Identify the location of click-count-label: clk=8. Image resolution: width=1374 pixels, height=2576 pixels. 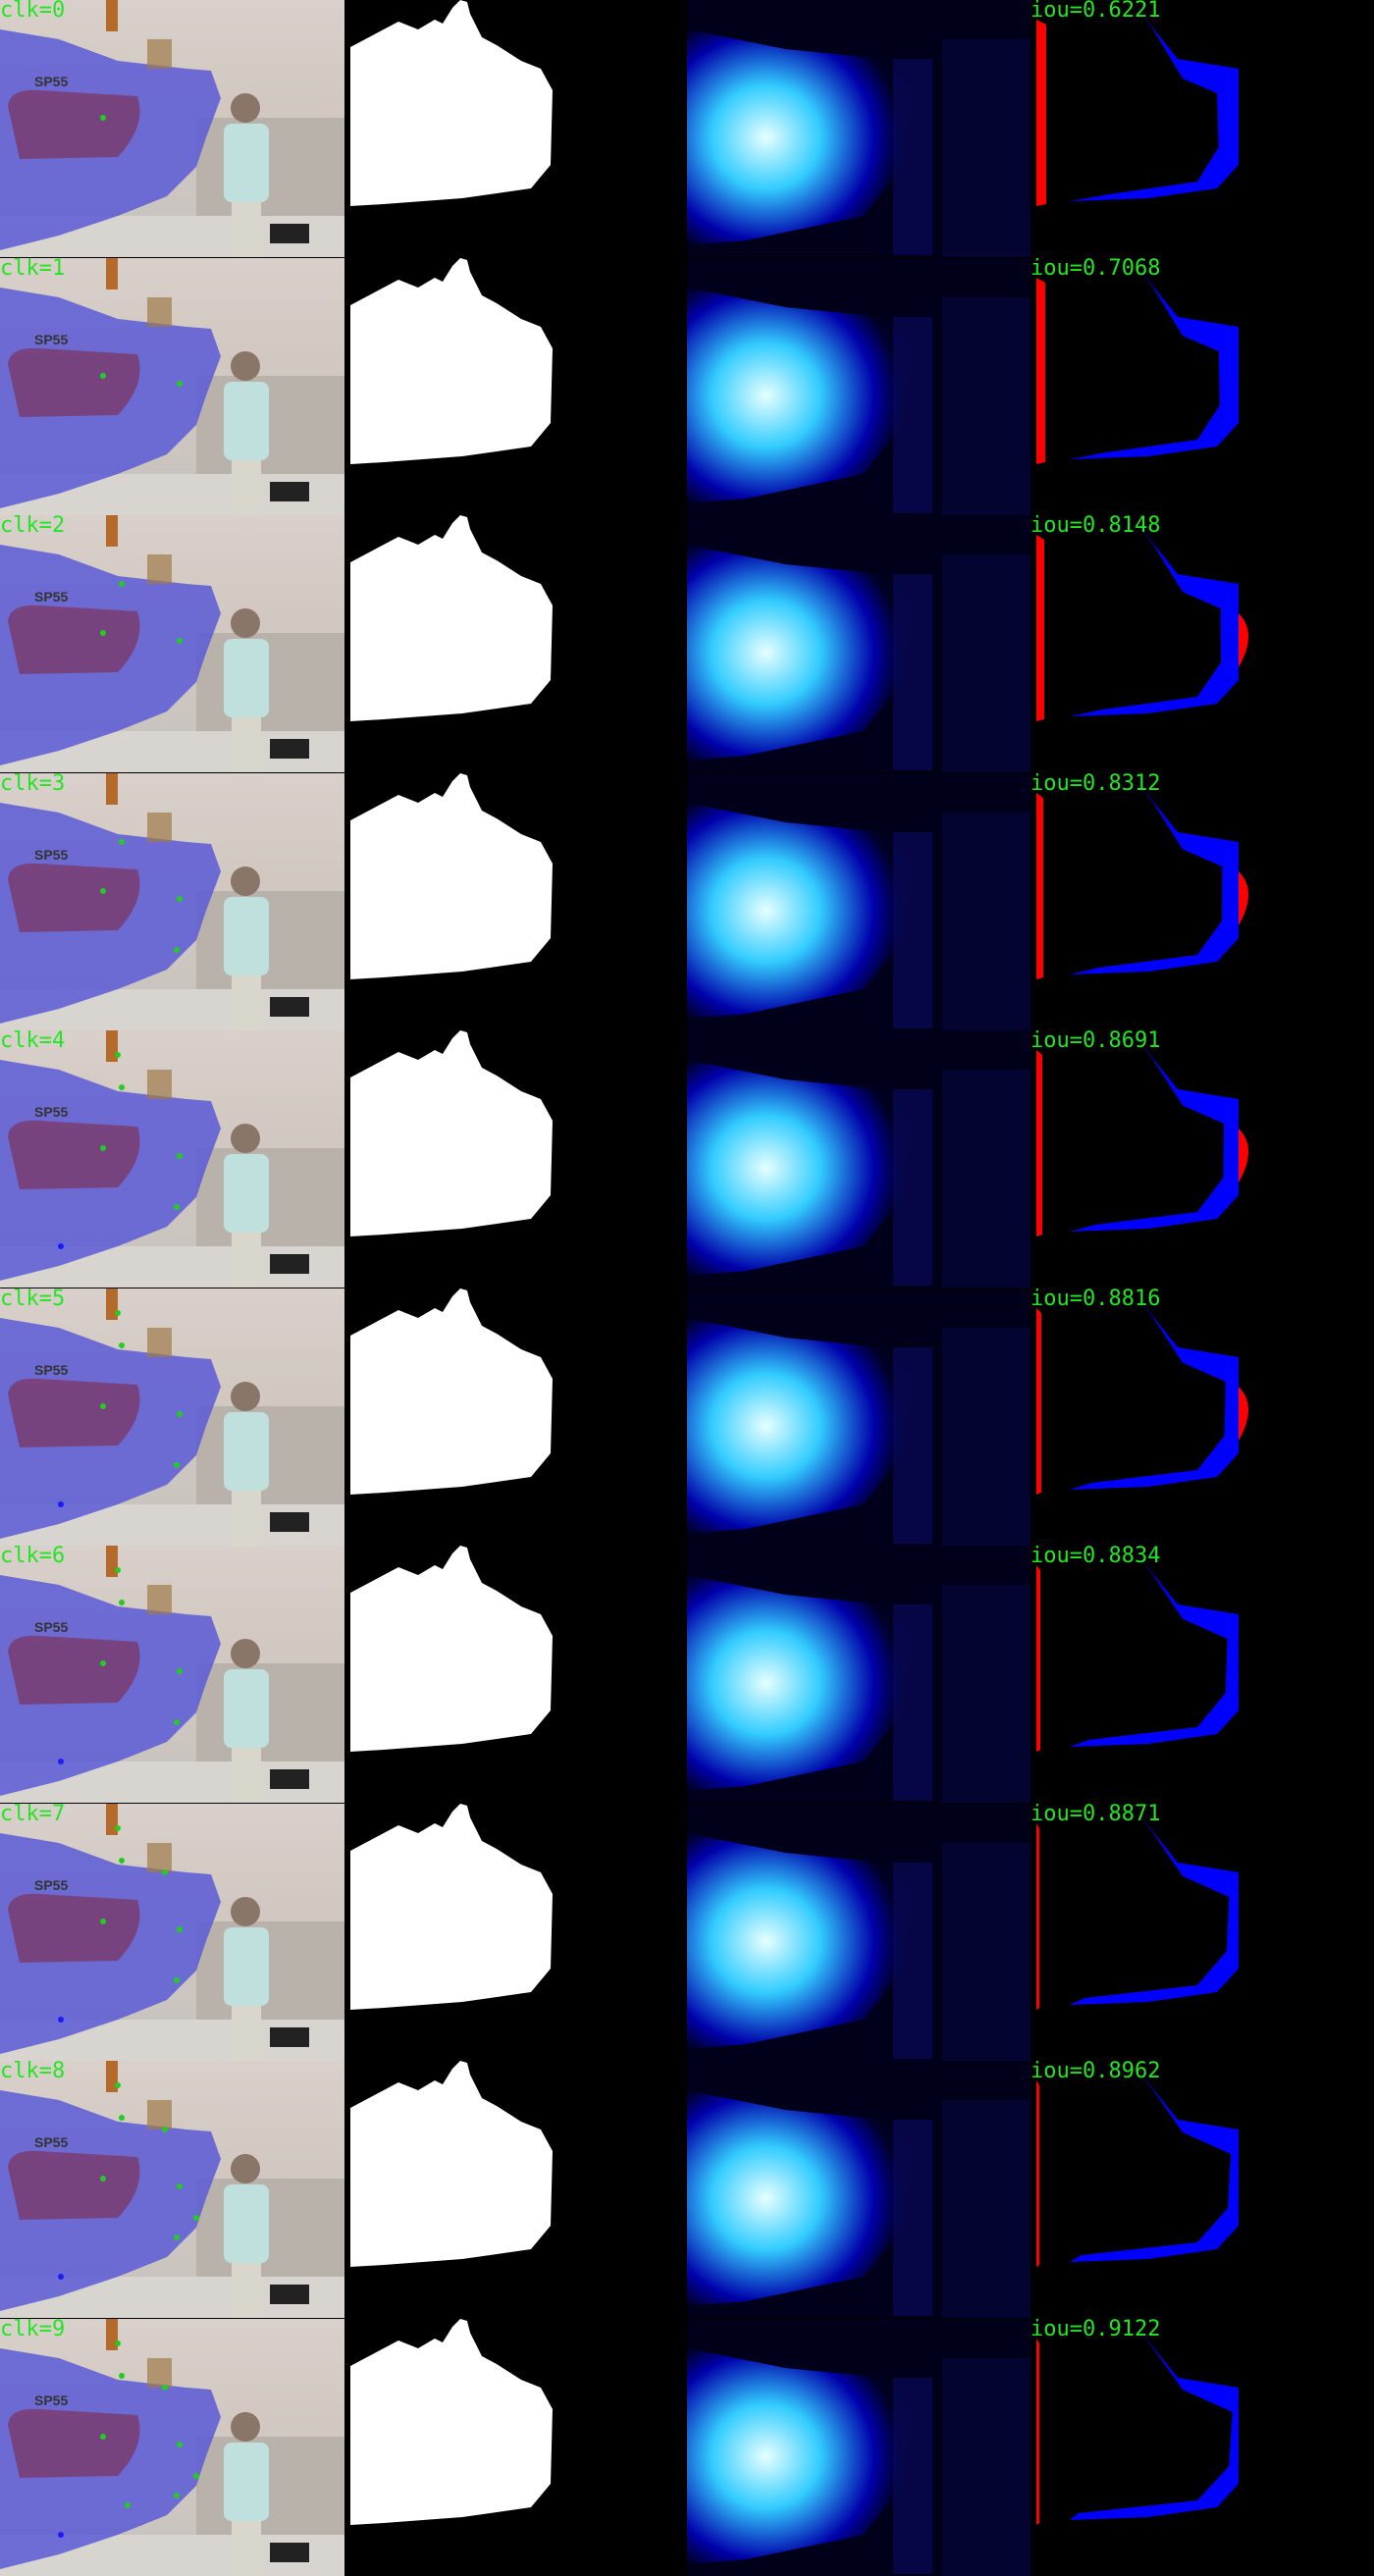
(33, 2072).